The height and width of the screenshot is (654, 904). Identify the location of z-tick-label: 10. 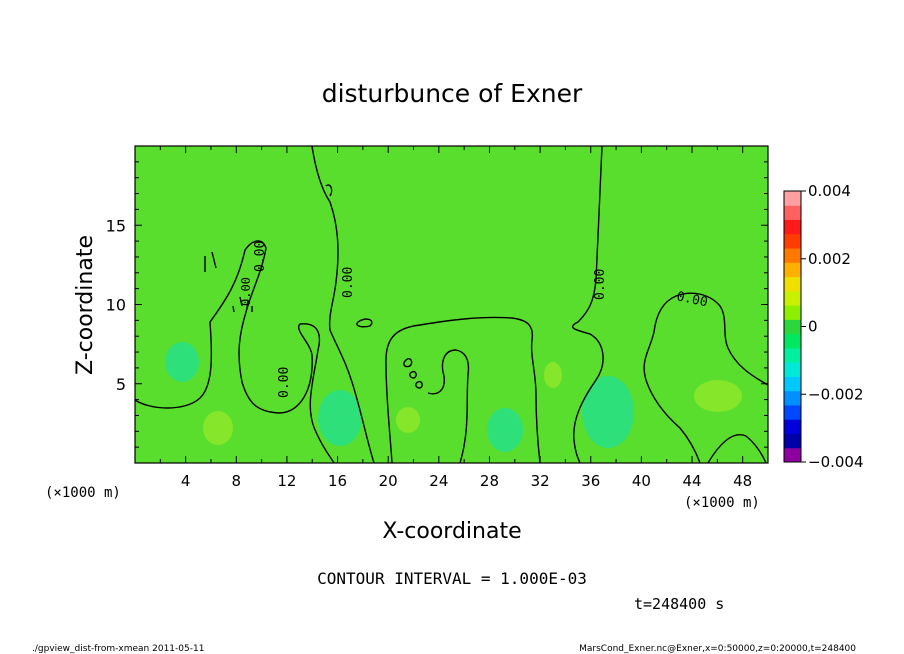
(116, 305).